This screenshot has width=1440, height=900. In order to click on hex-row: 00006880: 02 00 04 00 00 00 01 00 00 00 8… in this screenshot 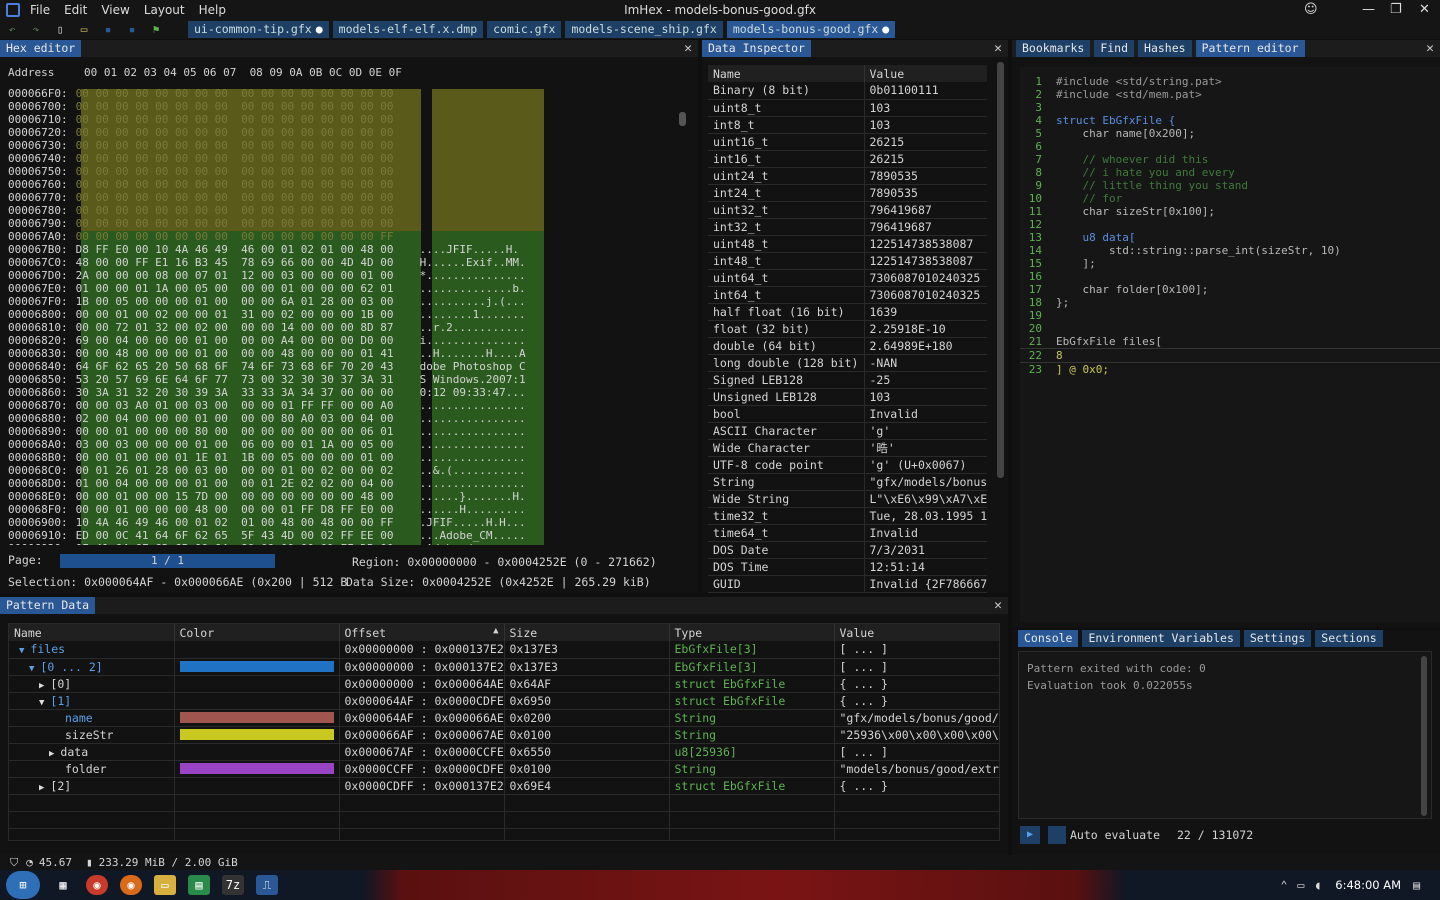, I will do `click(348, 418)`.